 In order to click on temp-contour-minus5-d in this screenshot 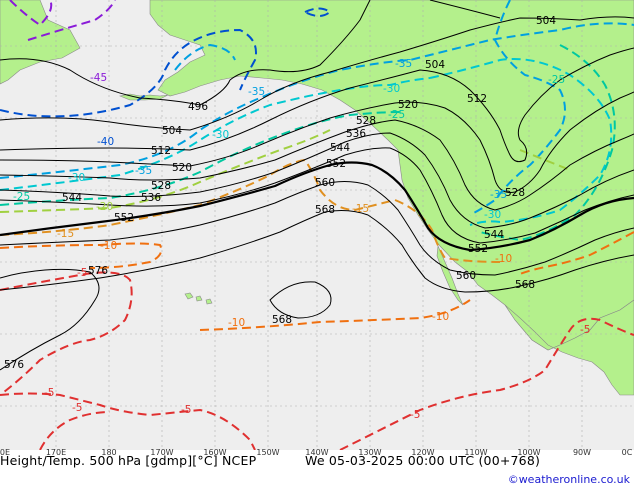, I will do `click(75, 430)`.